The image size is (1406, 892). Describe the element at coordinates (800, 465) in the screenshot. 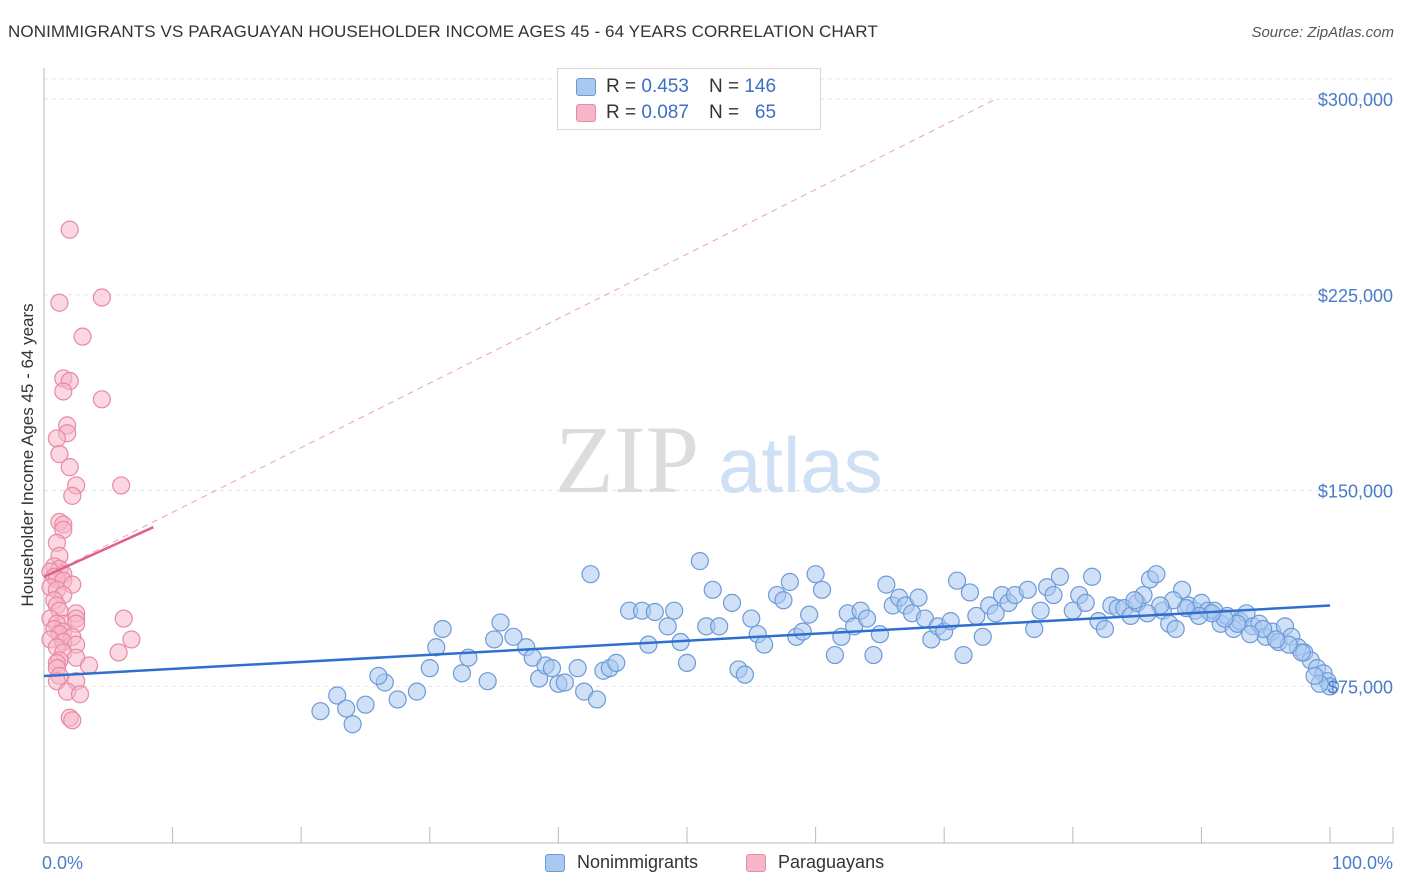

I see `watermark-atlas: atlas` at that location.